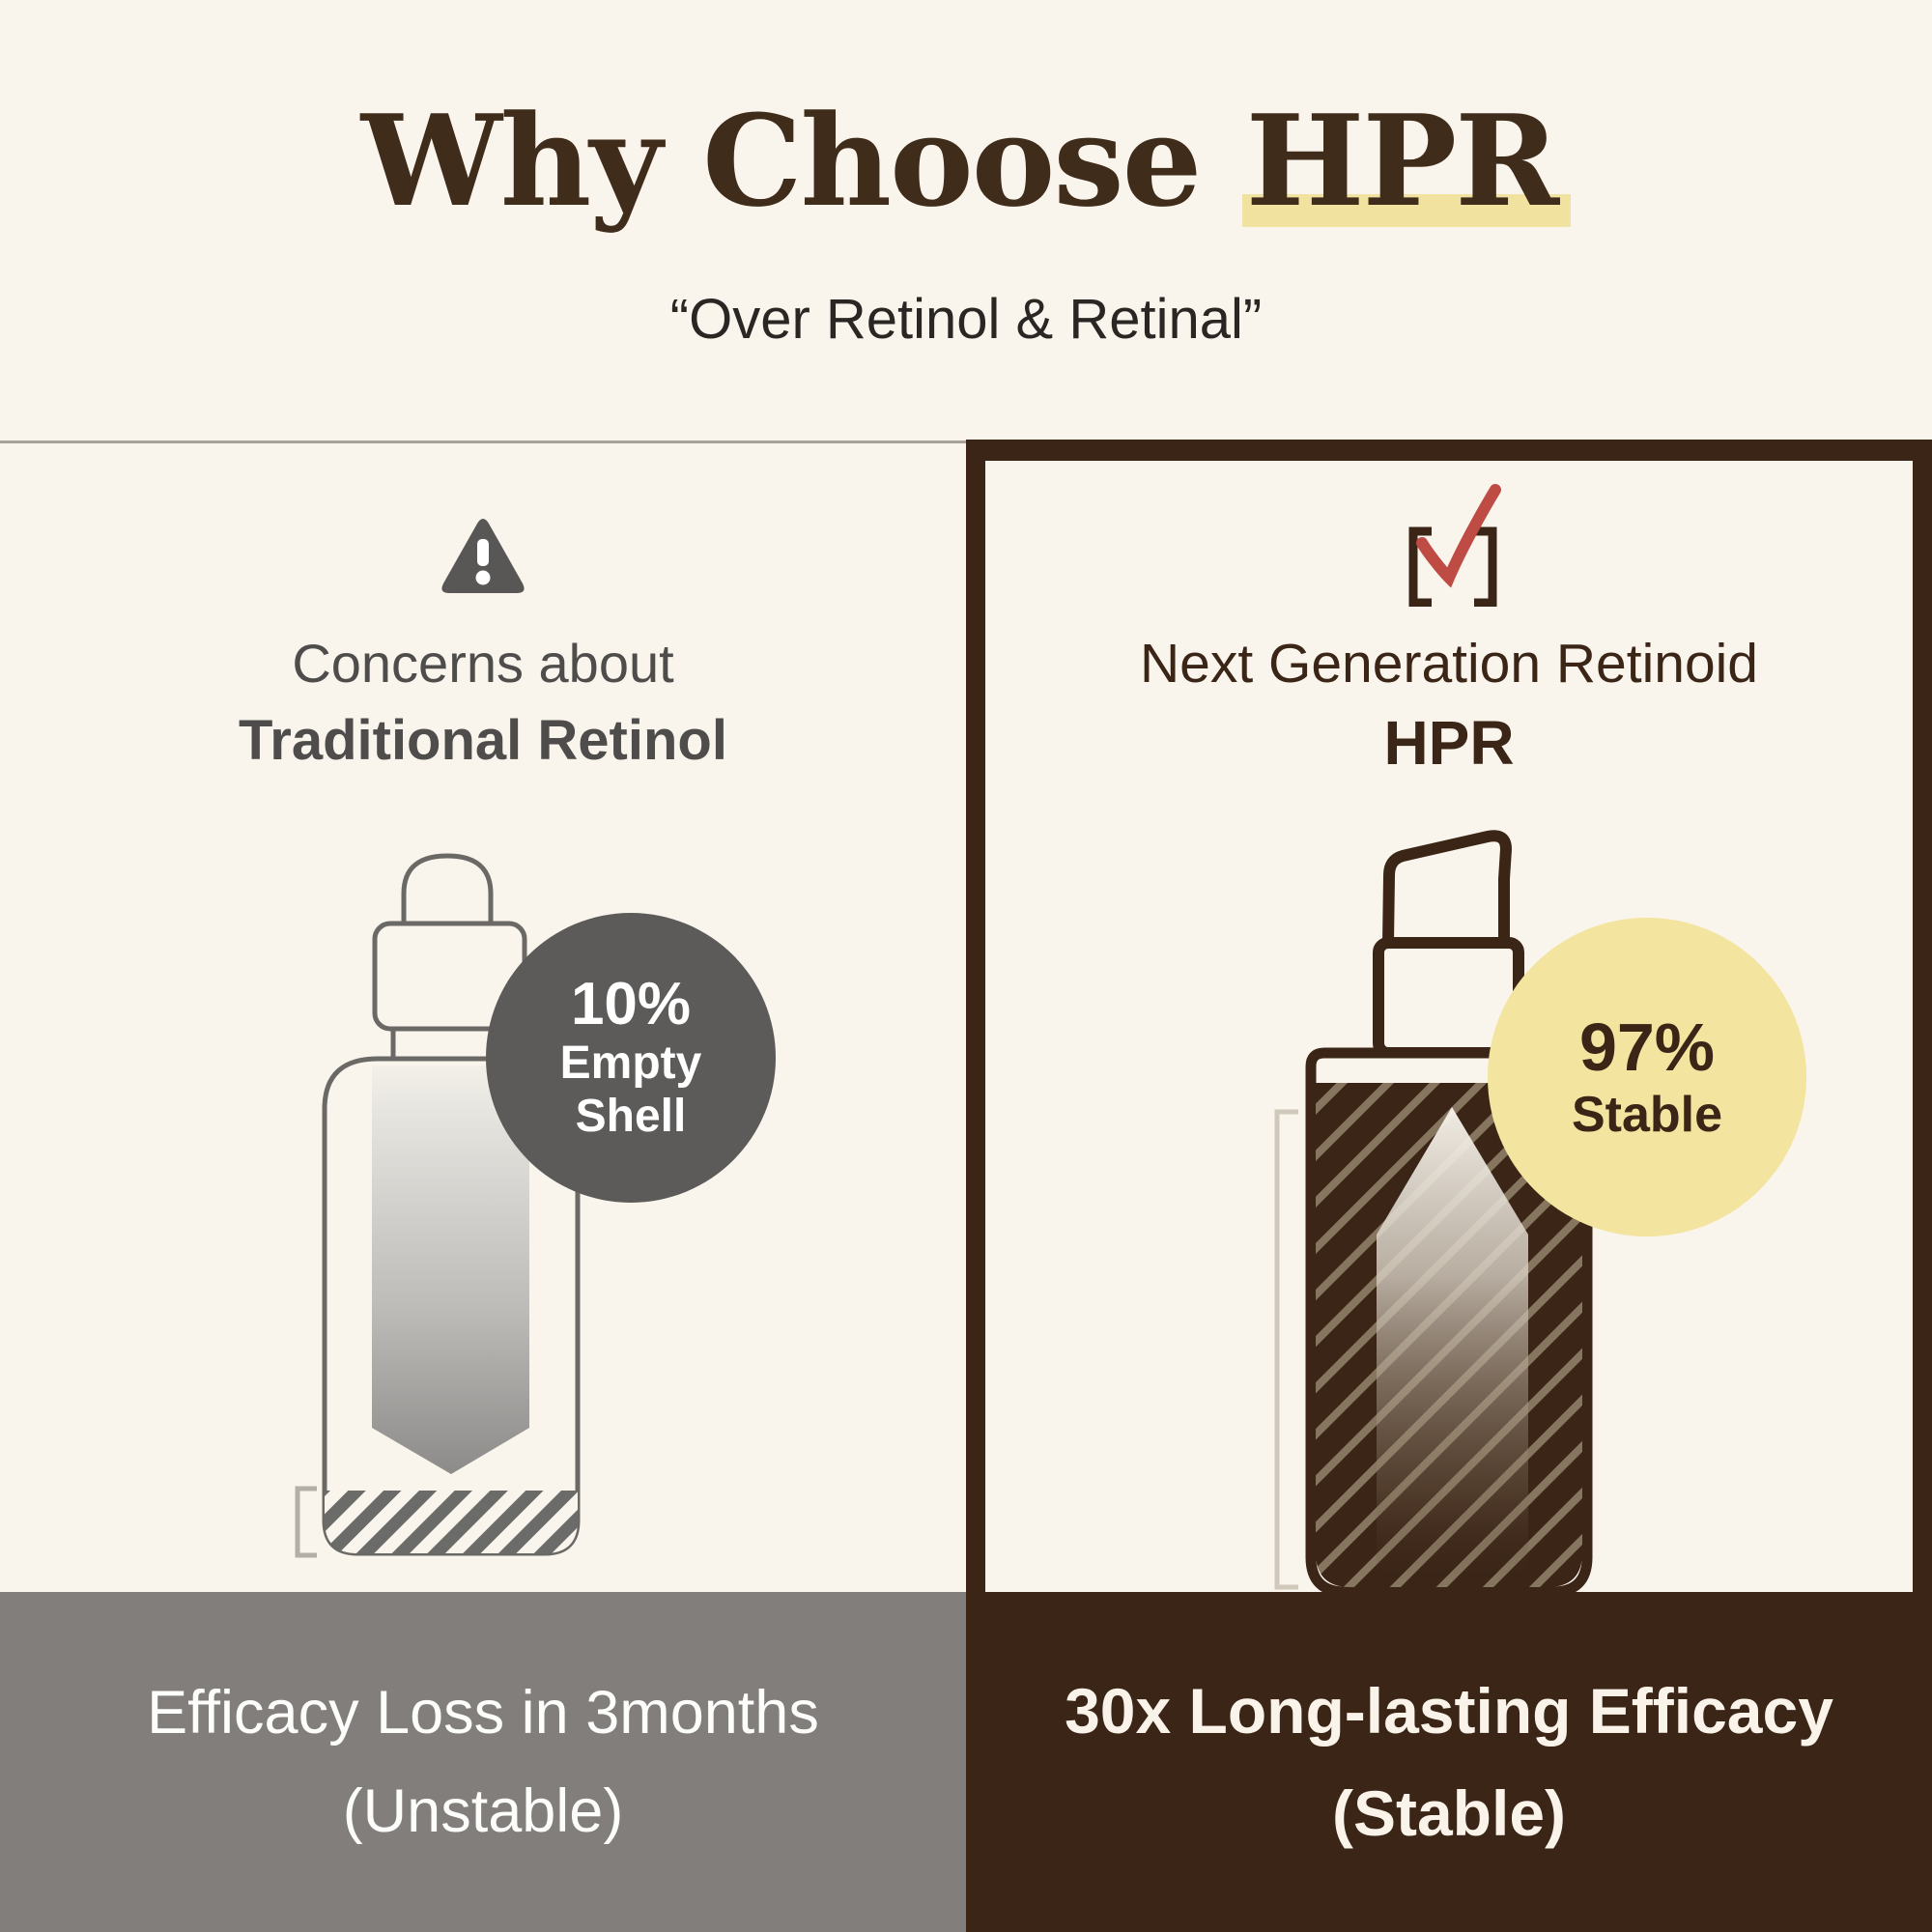 This screenshot has height=1932, width=1932. What do you see at coordinates (630, 1063) in the screenshot?
I see `badge-label-line1: Empty` at bounding box center [630, 1063].